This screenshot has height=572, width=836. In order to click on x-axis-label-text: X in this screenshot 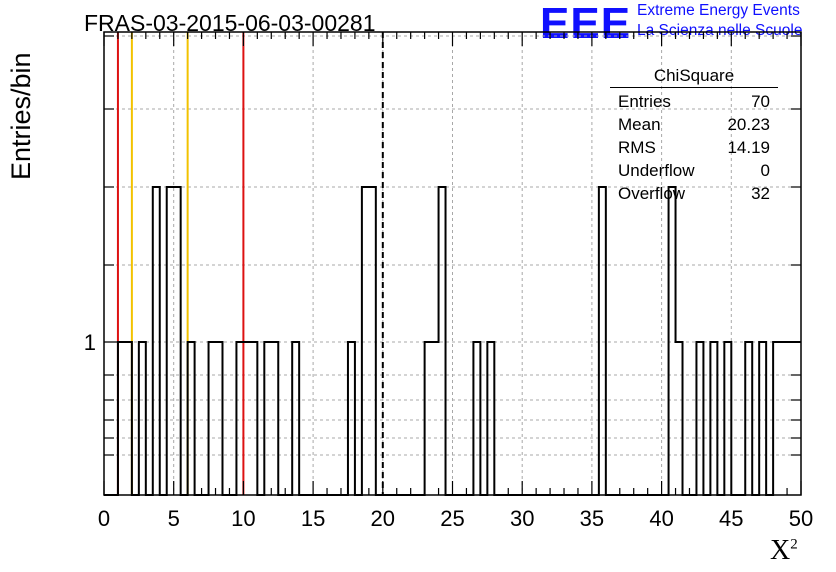, I will do `click(780, 550)`.